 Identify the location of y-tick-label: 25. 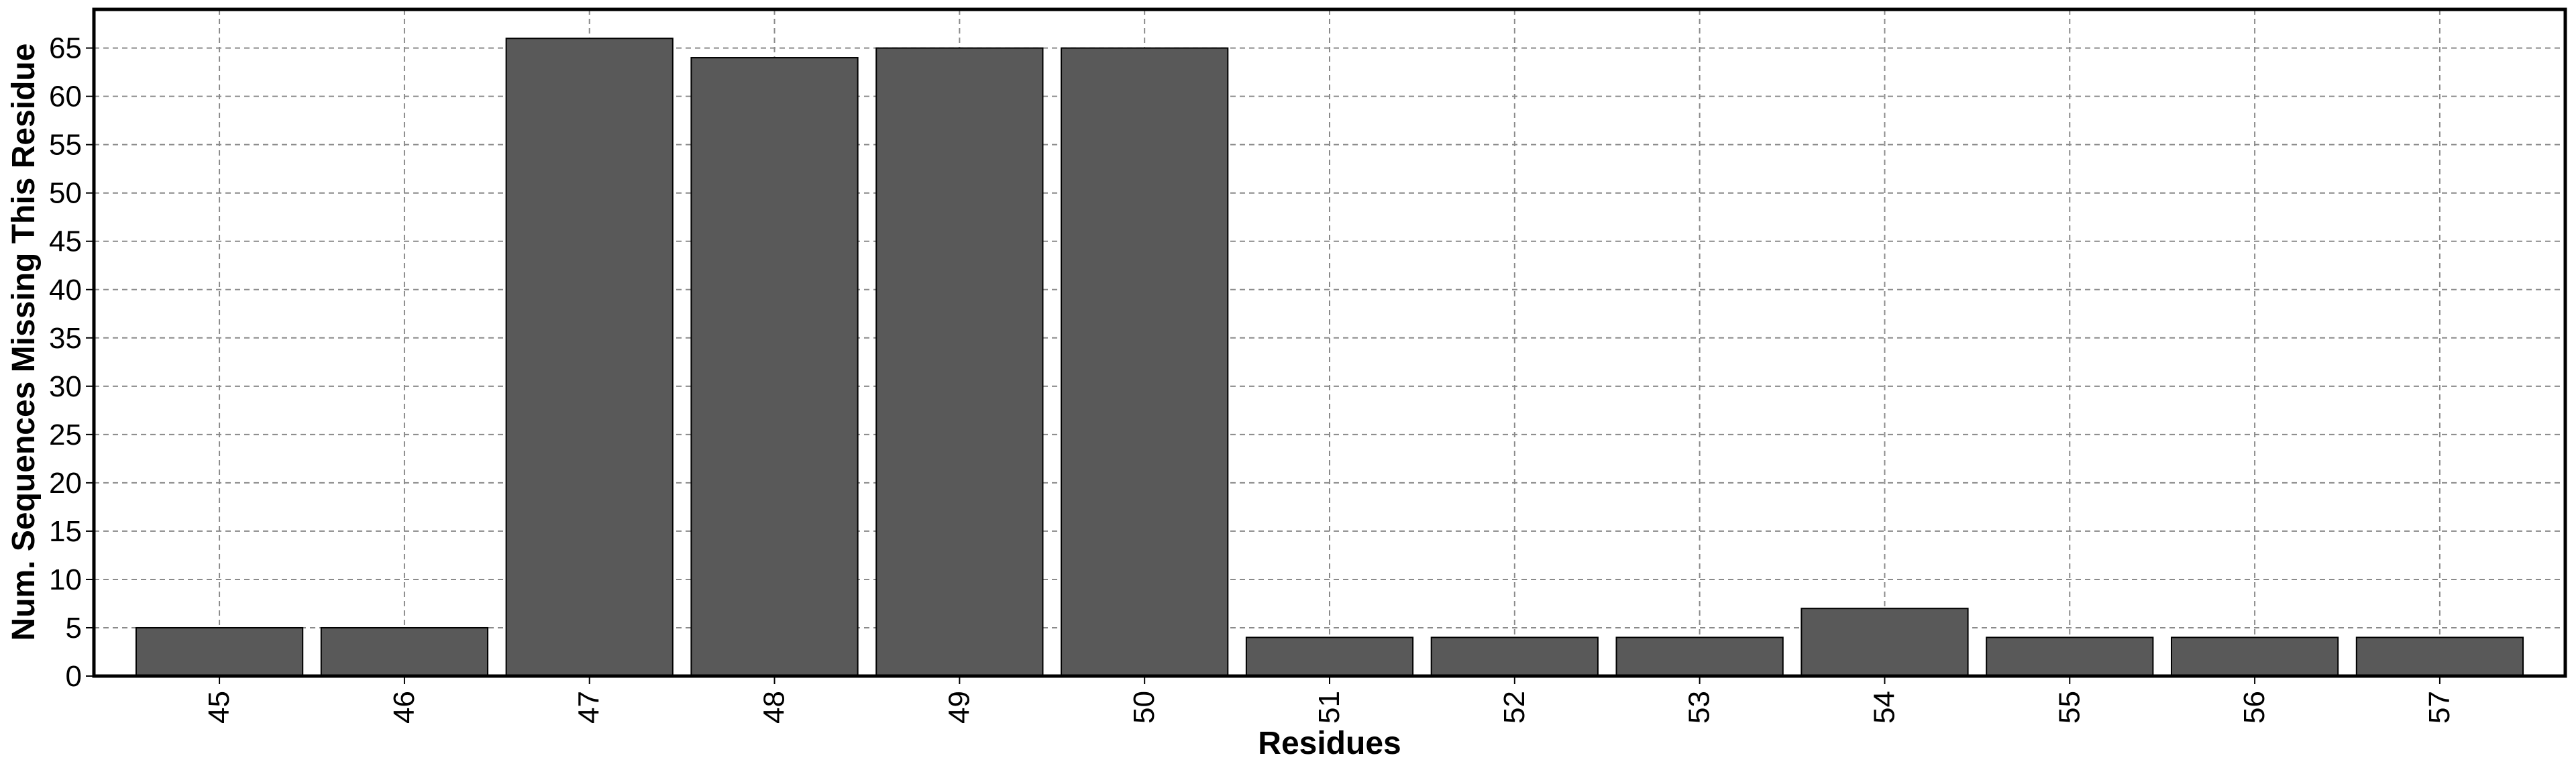
(65, 435).